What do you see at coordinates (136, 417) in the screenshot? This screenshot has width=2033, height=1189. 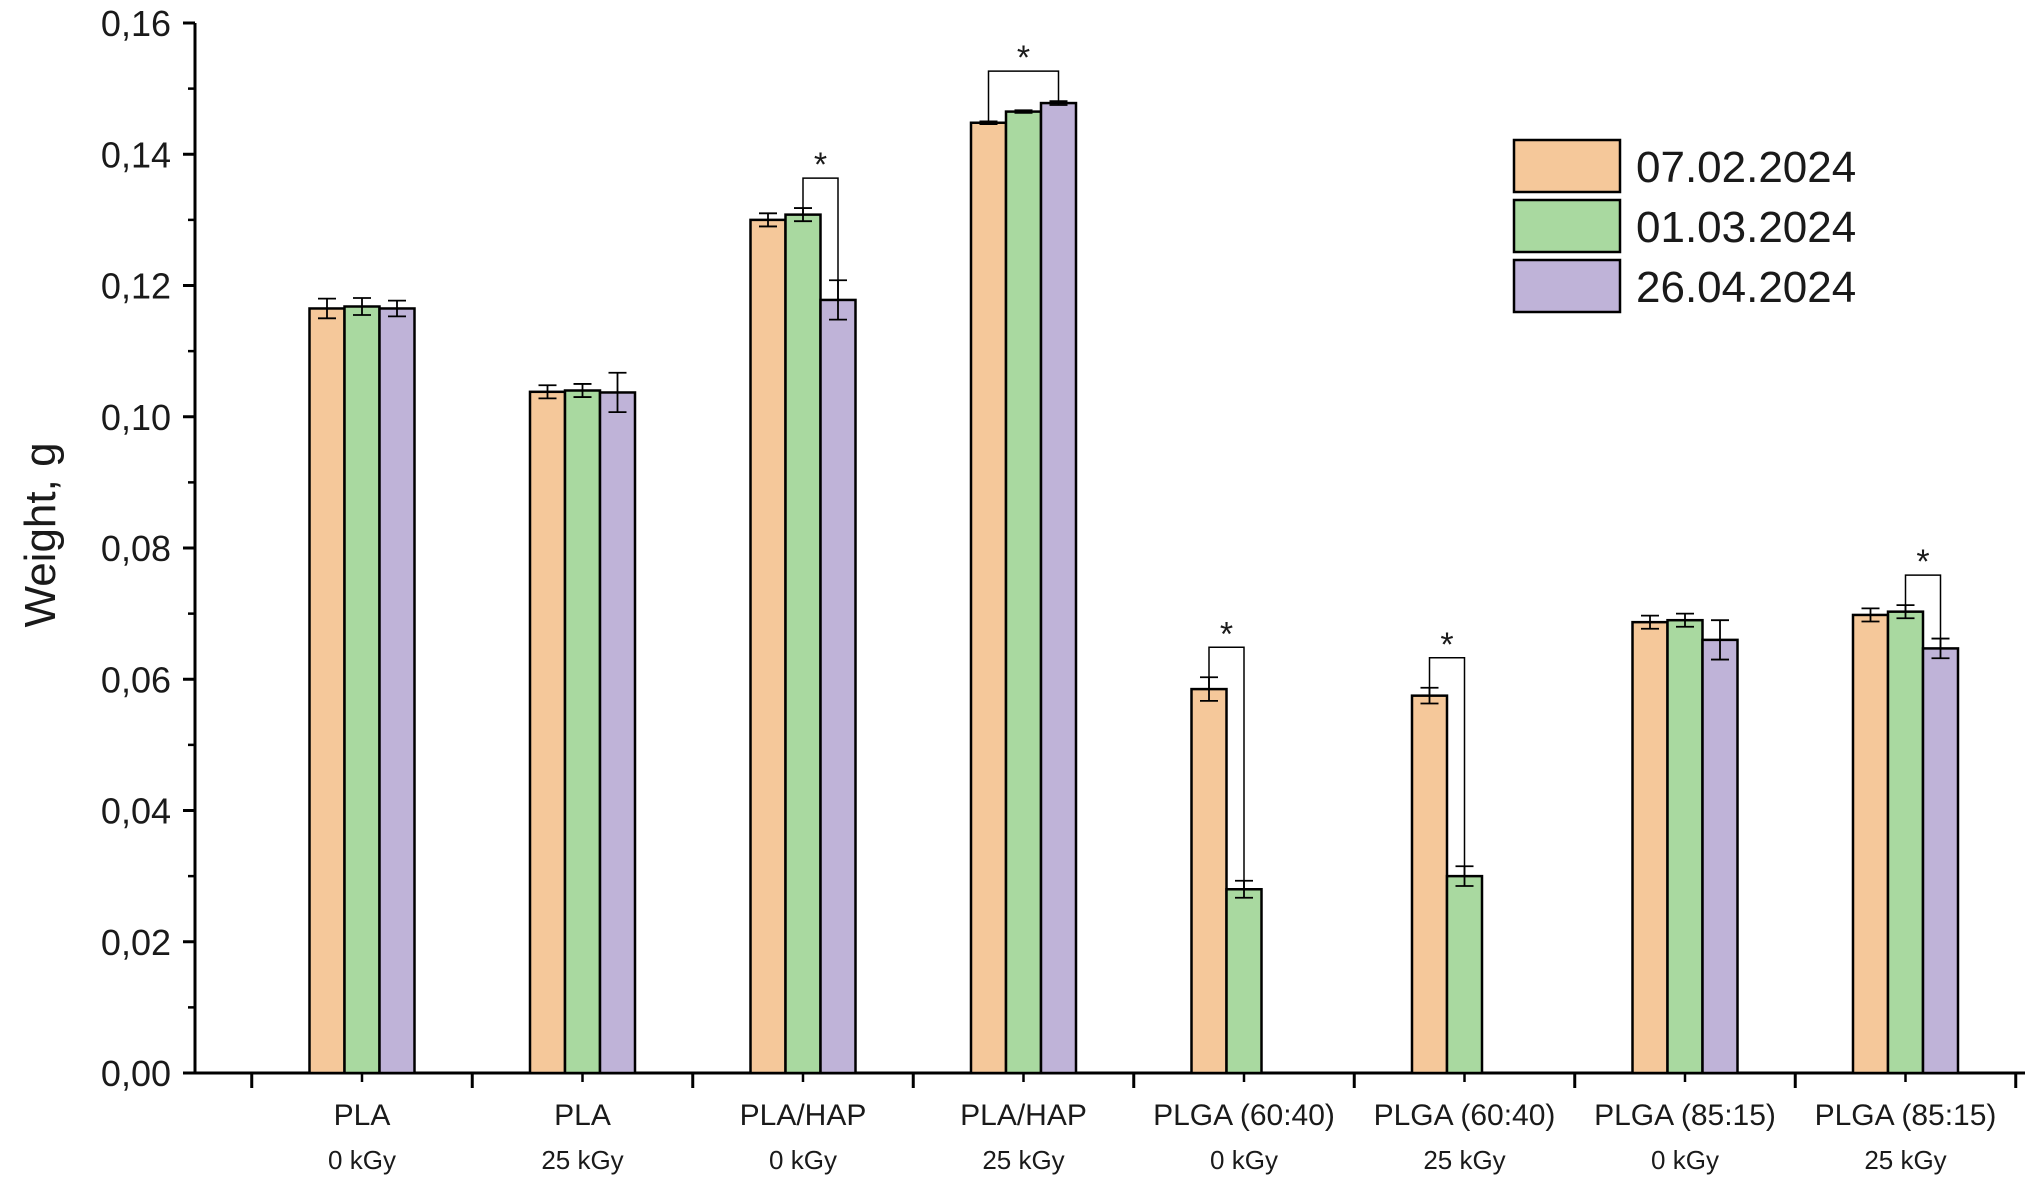 I see `y-tick-label: 0,10` at bounding box center [136, 417].